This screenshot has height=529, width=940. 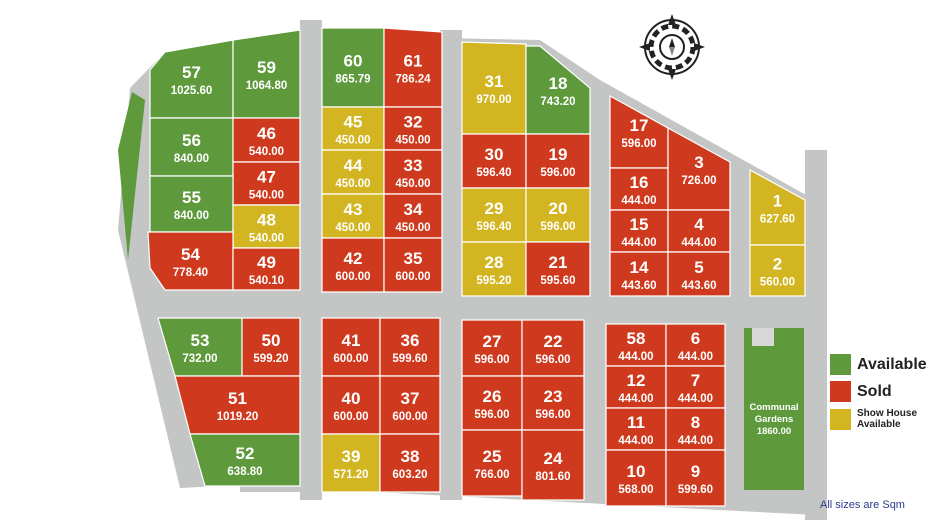 What do you see at coordinates (266, 140) in the screenshot?
I see `plot-46: 46 540.00` at bounding box center [266, 140].